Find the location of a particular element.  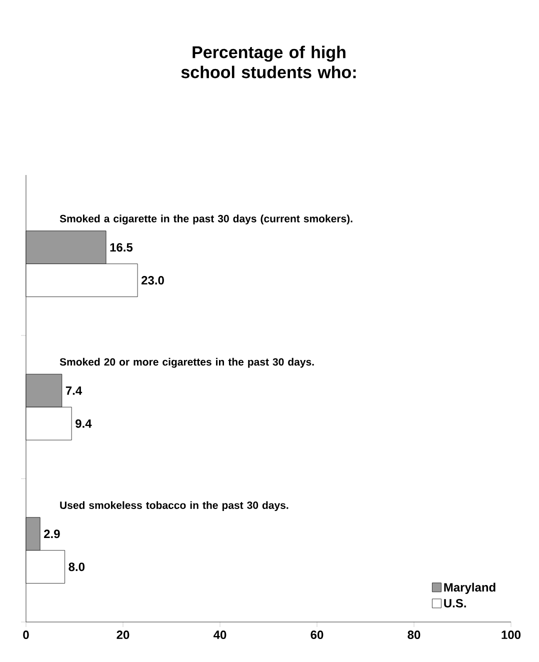

x-tick-label: 0 is located at coordinates (26, 635).